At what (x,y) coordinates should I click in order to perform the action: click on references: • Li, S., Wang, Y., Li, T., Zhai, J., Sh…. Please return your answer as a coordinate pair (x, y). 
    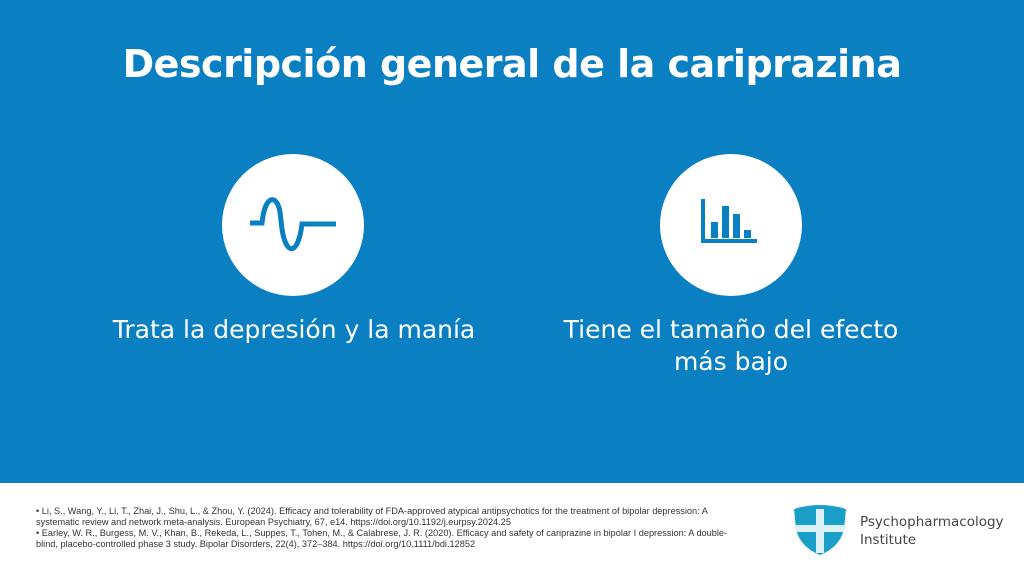
    Looking at the image, I should click on (386, 528).